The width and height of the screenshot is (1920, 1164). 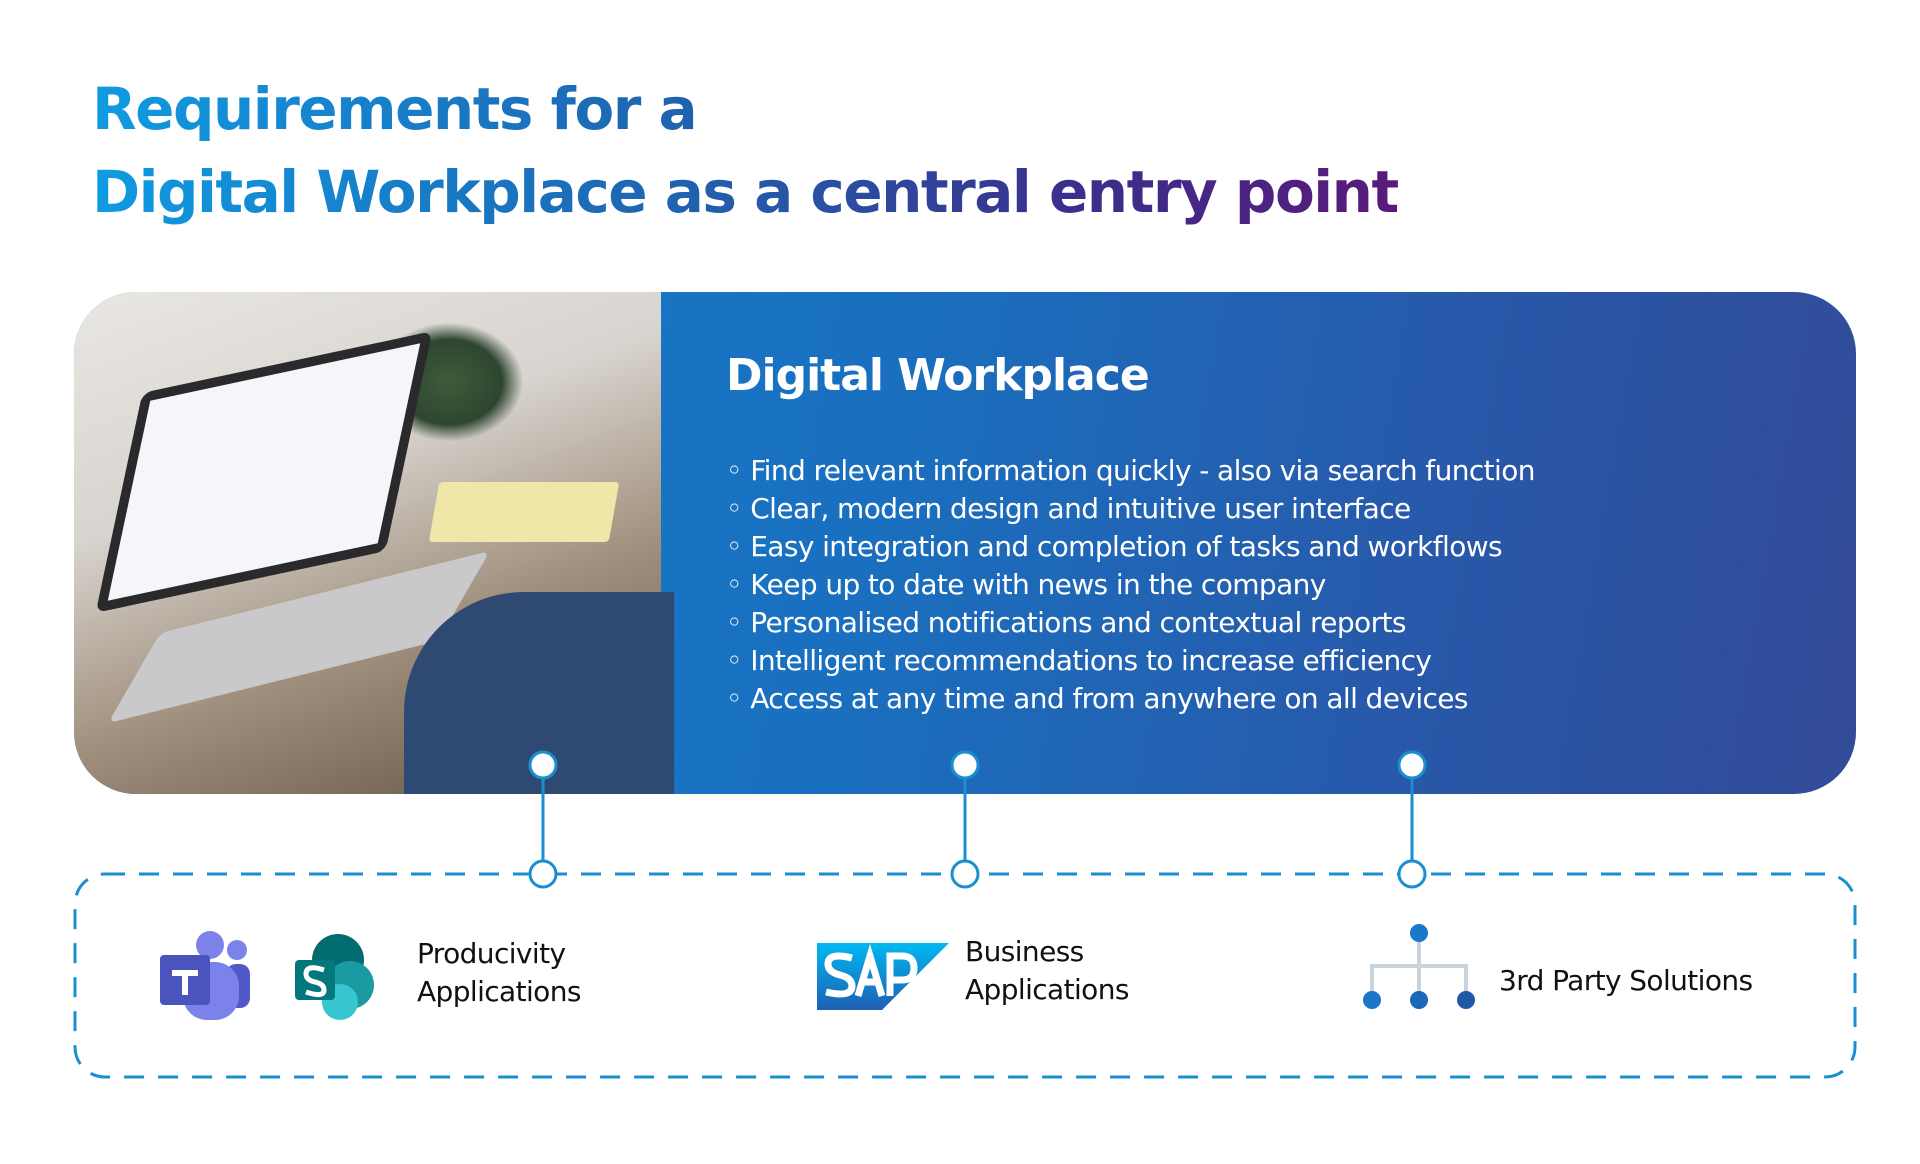 What do you see at coordinates (1024, 951) in the screenshot?
I see `label-line: Business` at bounding box center [1024, 951].